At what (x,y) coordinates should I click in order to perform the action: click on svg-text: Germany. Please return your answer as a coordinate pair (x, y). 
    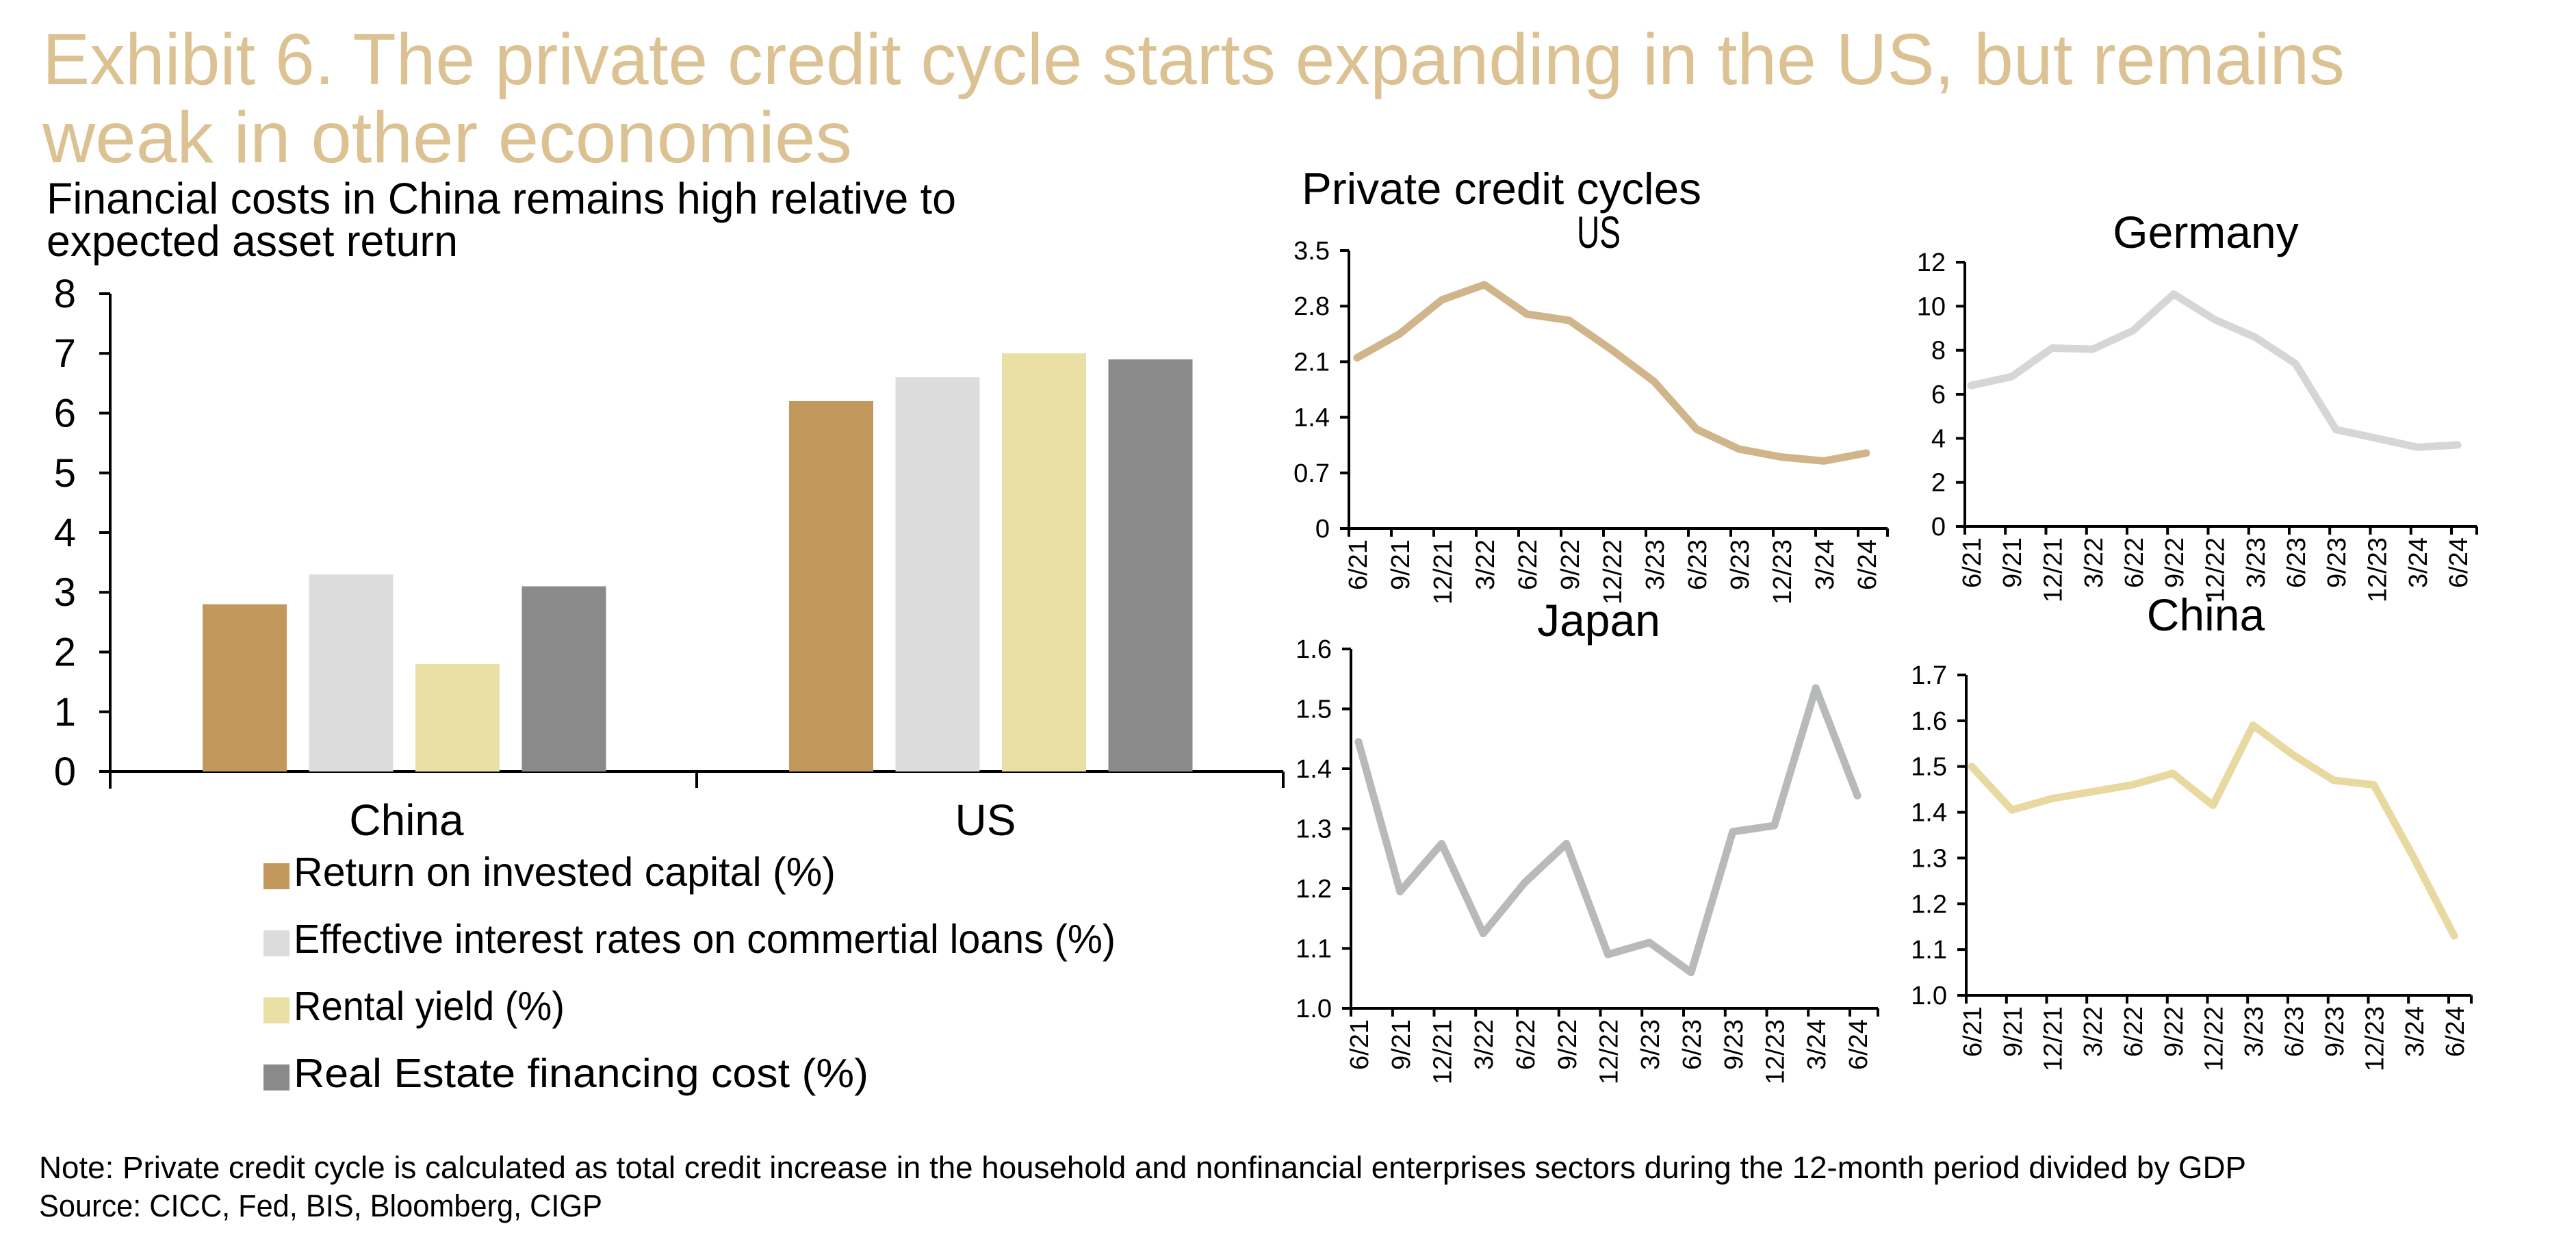
    Looking at the image, I should click on (2205, 232).